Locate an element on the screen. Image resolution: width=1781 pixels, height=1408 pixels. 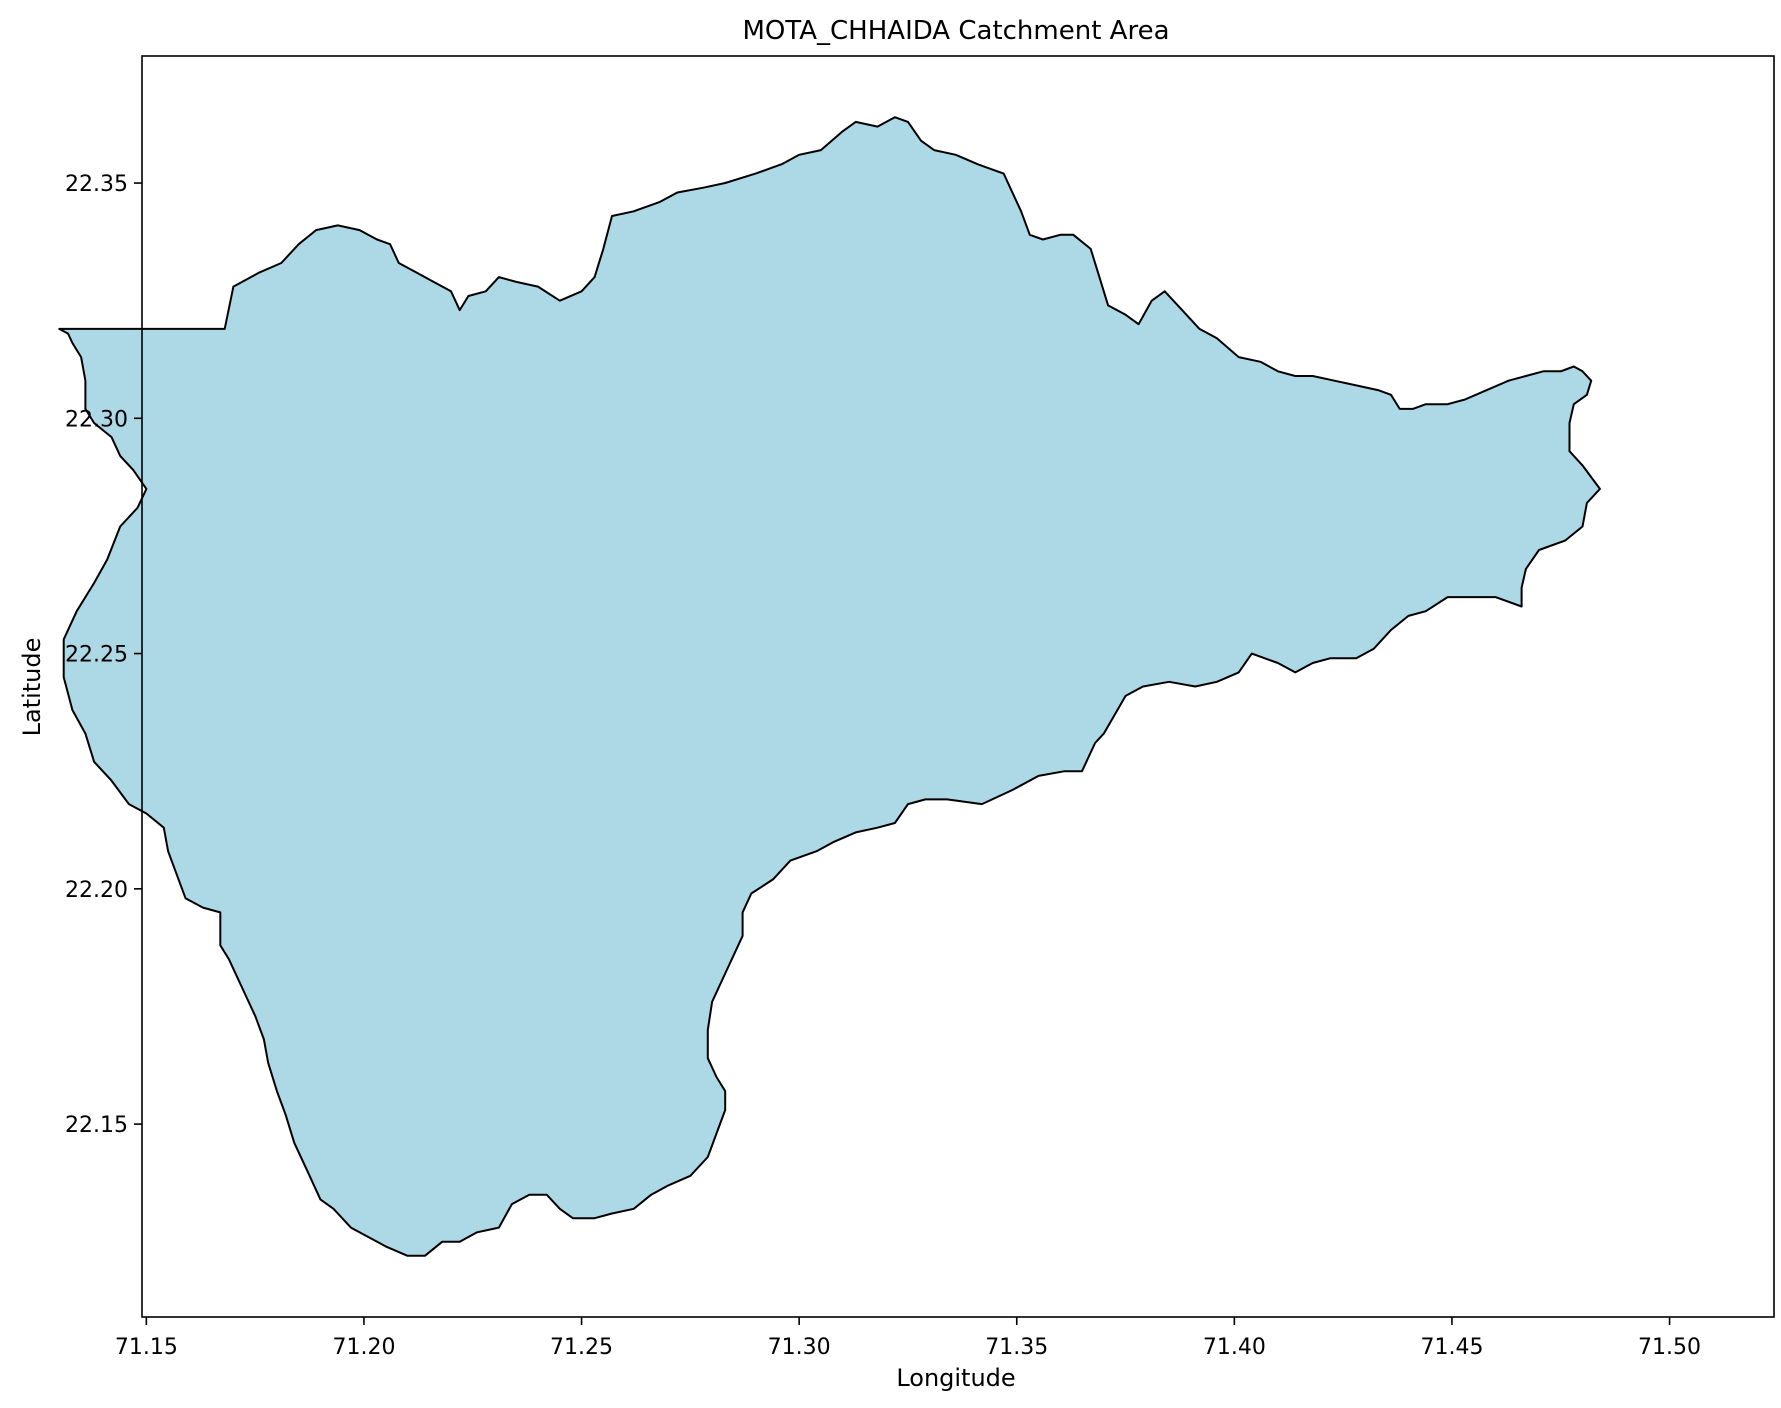
x-tick-label: 71.50 is located at coordinates (1669, 1347).